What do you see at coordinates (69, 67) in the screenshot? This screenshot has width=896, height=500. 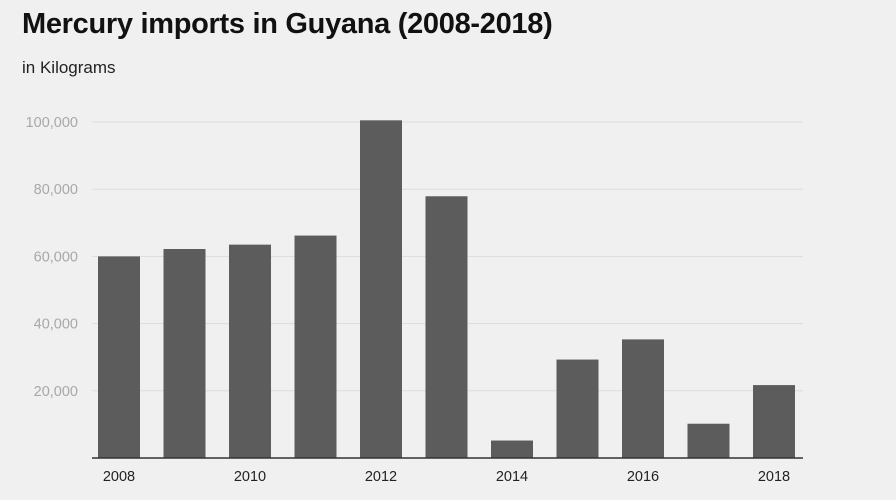 I see `chart-subtitle: in Kilograms` at bounding box center [69, 67].